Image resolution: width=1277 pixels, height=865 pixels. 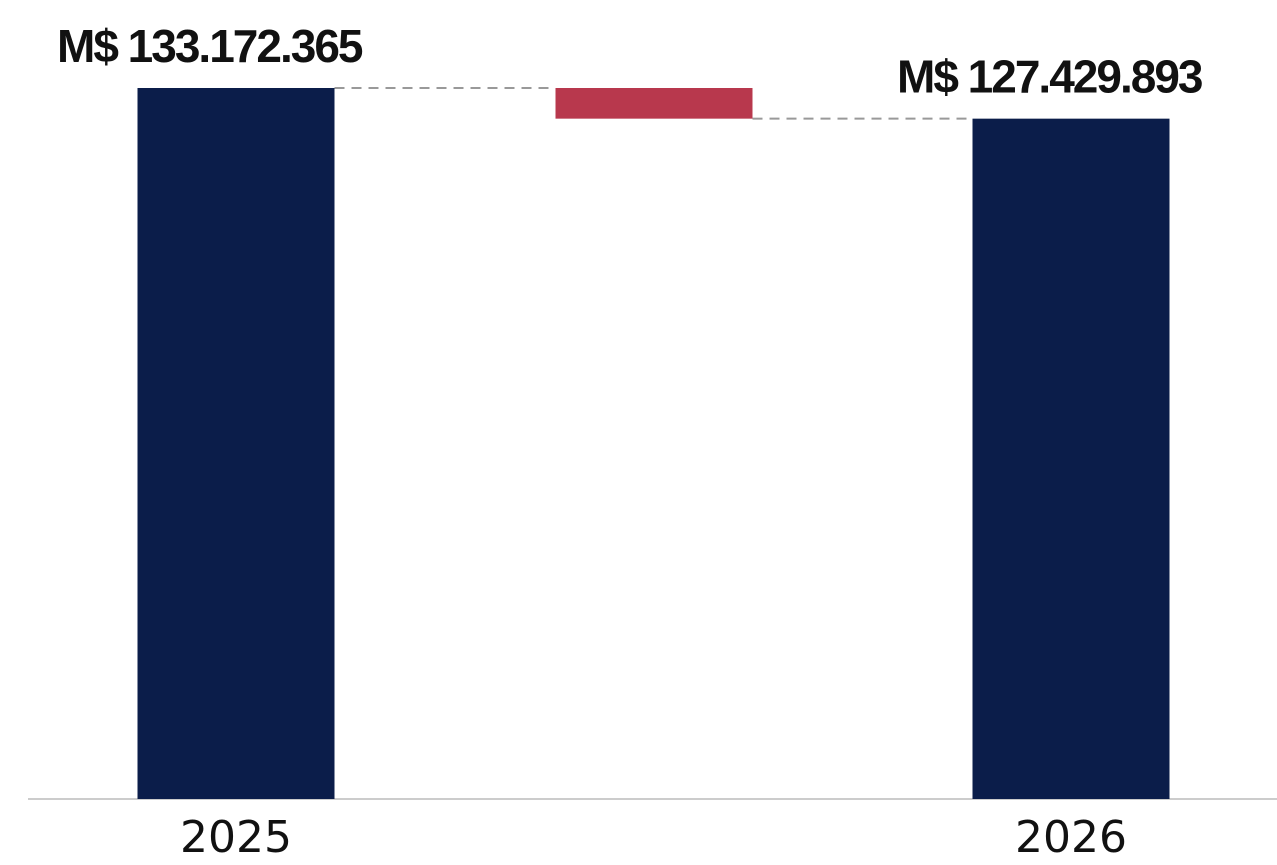 What do you see at coordinates (1049, 77) in the screenshot?
I see `value-label-2026: M$ 127.429.893` at bounding box center [1049, 77].